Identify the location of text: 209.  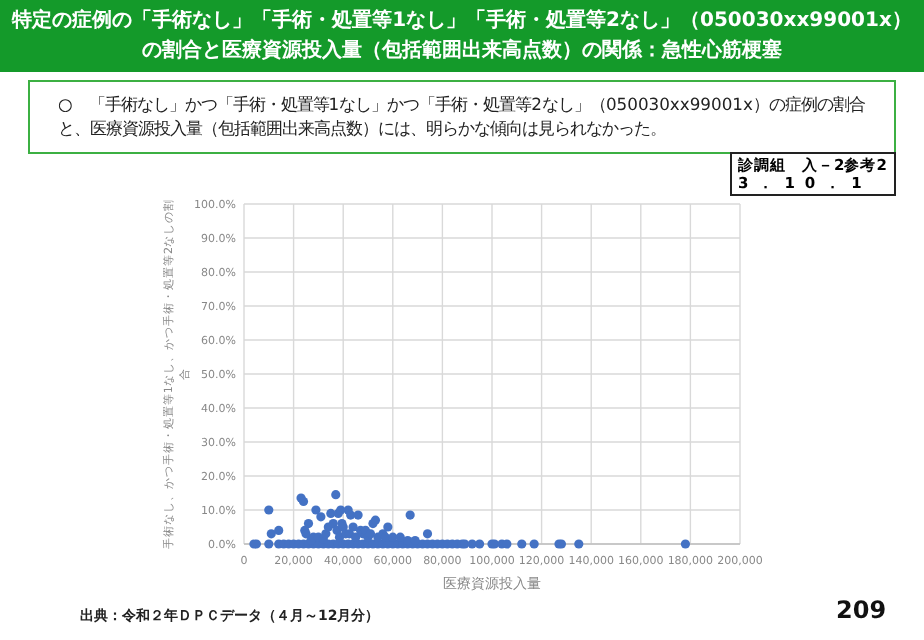
(861, 610).